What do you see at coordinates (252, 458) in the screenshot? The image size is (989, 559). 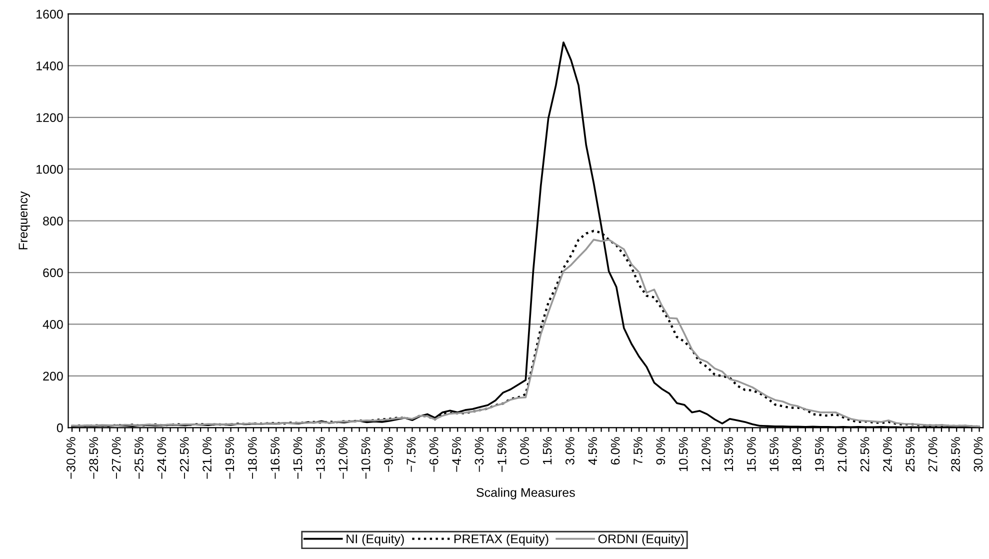 I see `x-tick-label: −18.0%` at bounding box center [252, 458].